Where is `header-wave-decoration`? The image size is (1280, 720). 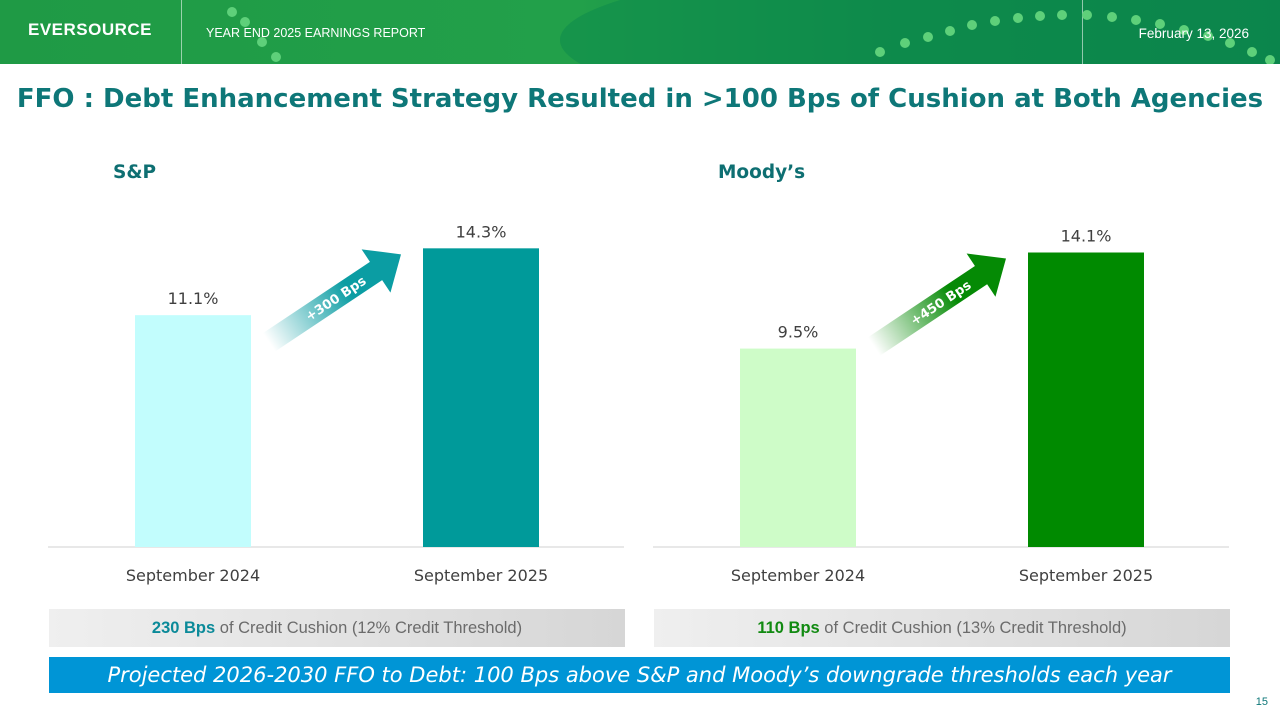 header-wave-decoration is located at coordinates (920, 32).